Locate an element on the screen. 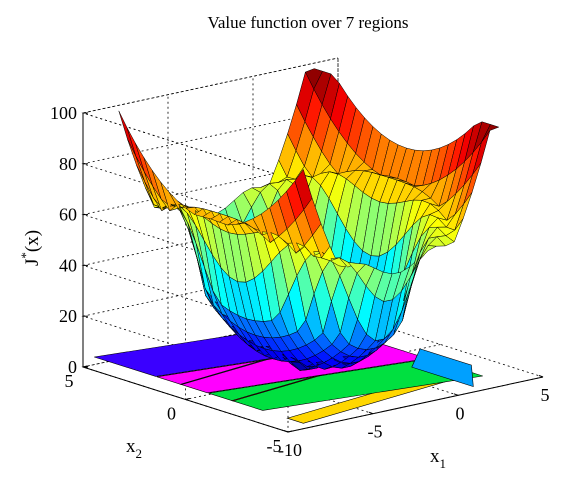 This screenshot has height=492, width=573. chart-title: Value function over 7 regions is located at coordinates (307, 22).